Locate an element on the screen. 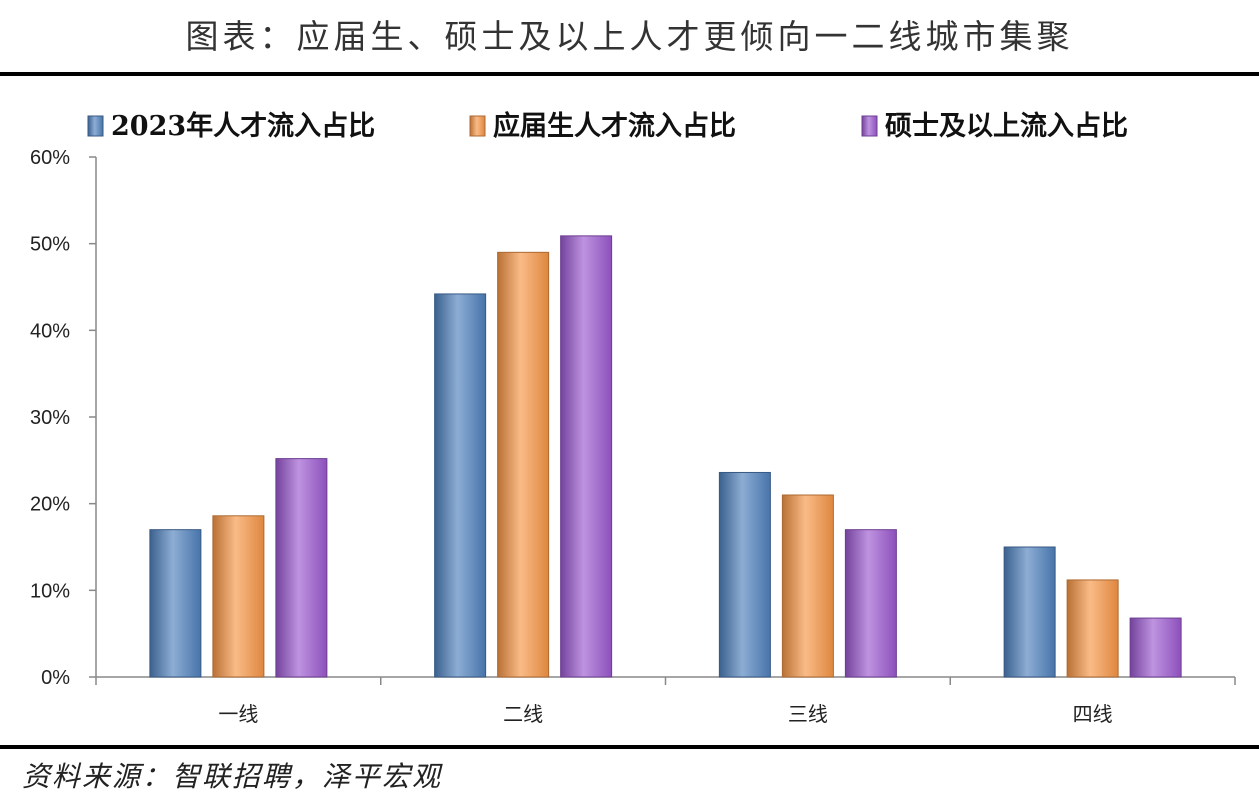  source-note: 资料来源：智联招聘，泽平宏观 is located at coordinates (232, 776).